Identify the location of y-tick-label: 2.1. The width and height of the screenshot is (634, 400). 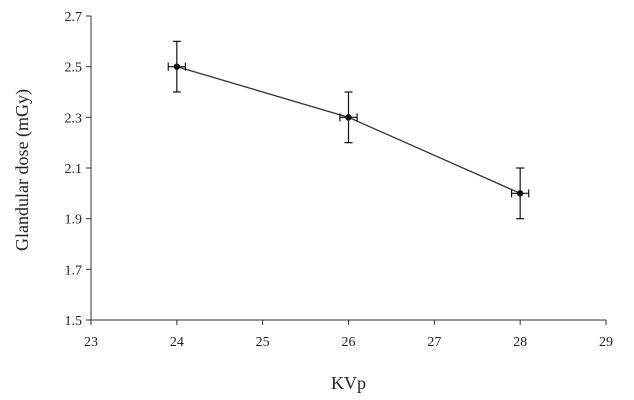
(74, 169).